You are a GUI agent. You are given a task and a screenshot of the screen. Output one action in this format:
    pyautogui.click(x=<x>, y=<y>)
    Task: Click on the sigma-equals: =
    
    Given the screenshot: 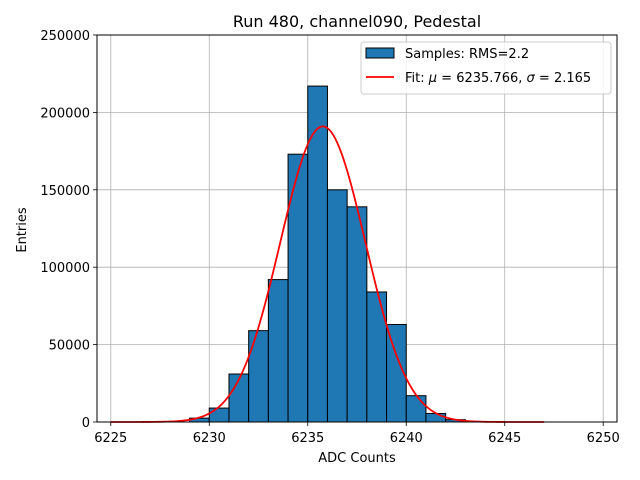 What is the action you would take?
    pyautogui.click(x=544, y=78)
    